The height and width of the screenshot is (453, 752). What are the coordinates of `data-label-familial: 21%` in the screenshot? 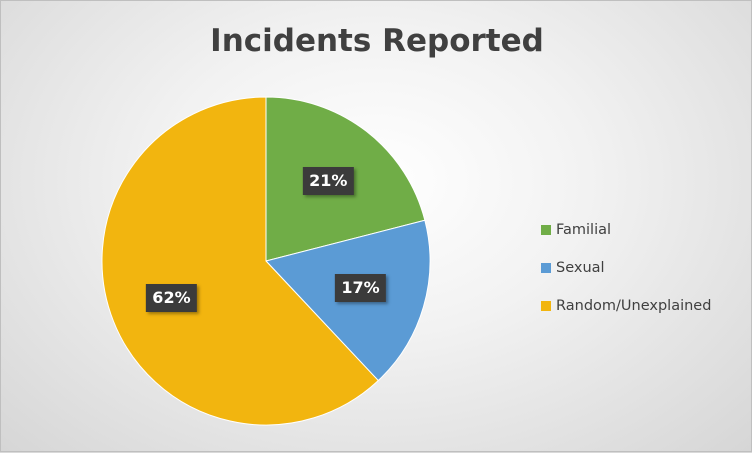 It's located at (328, 180).